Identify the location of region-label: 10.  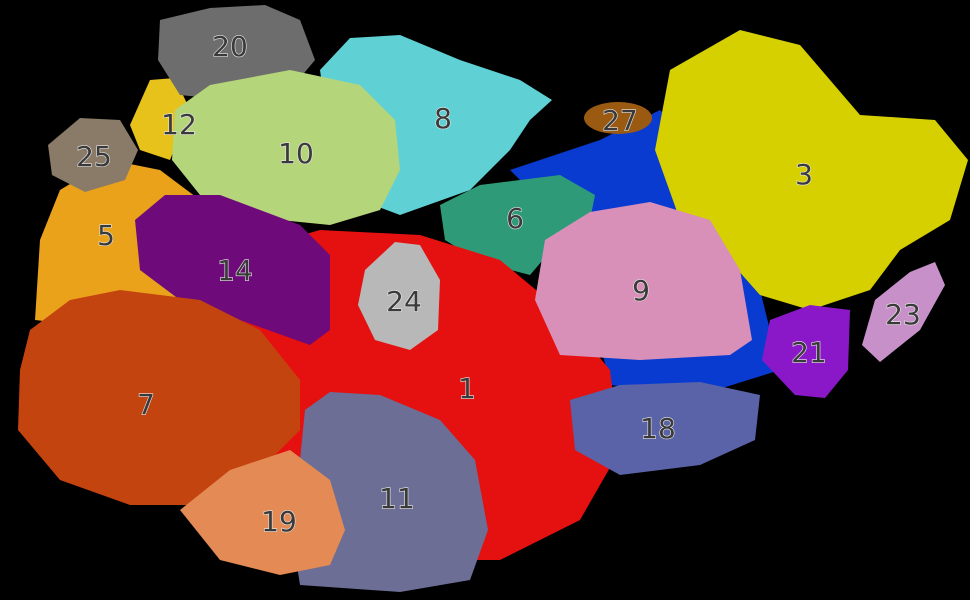
(296, 153).